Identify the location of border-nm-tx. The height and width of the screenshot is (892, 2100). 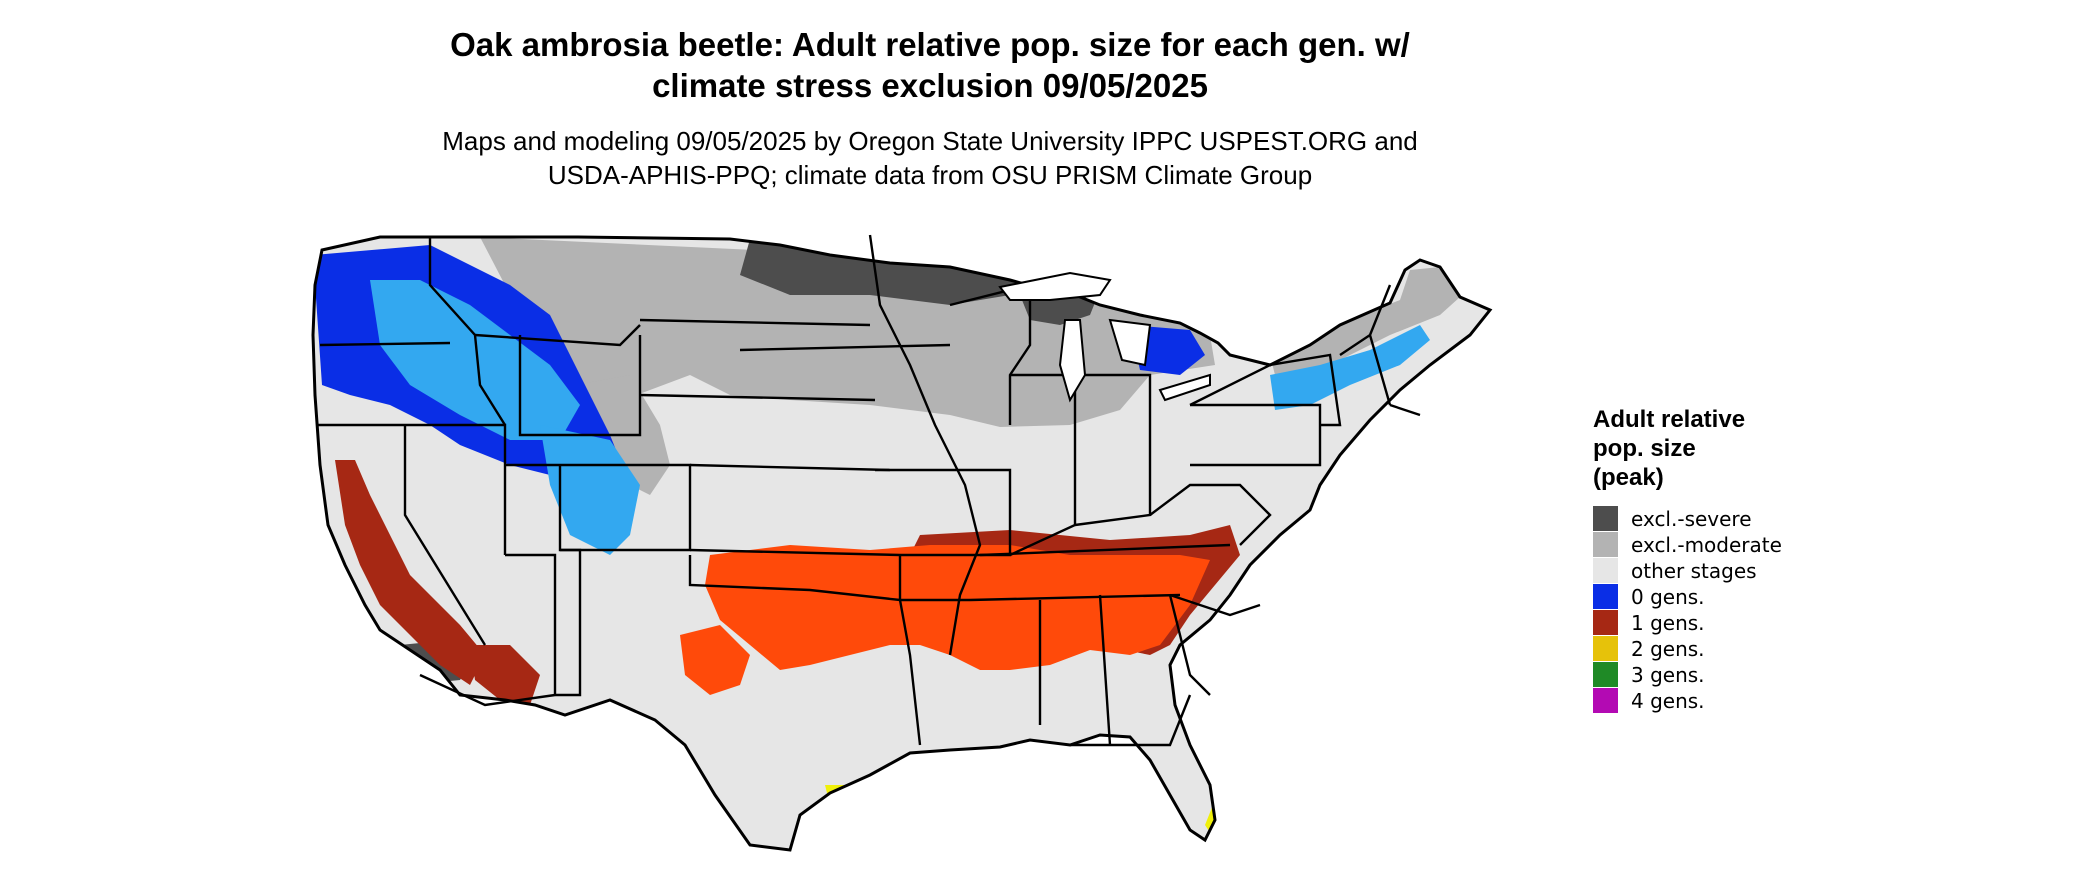
(568, 622).